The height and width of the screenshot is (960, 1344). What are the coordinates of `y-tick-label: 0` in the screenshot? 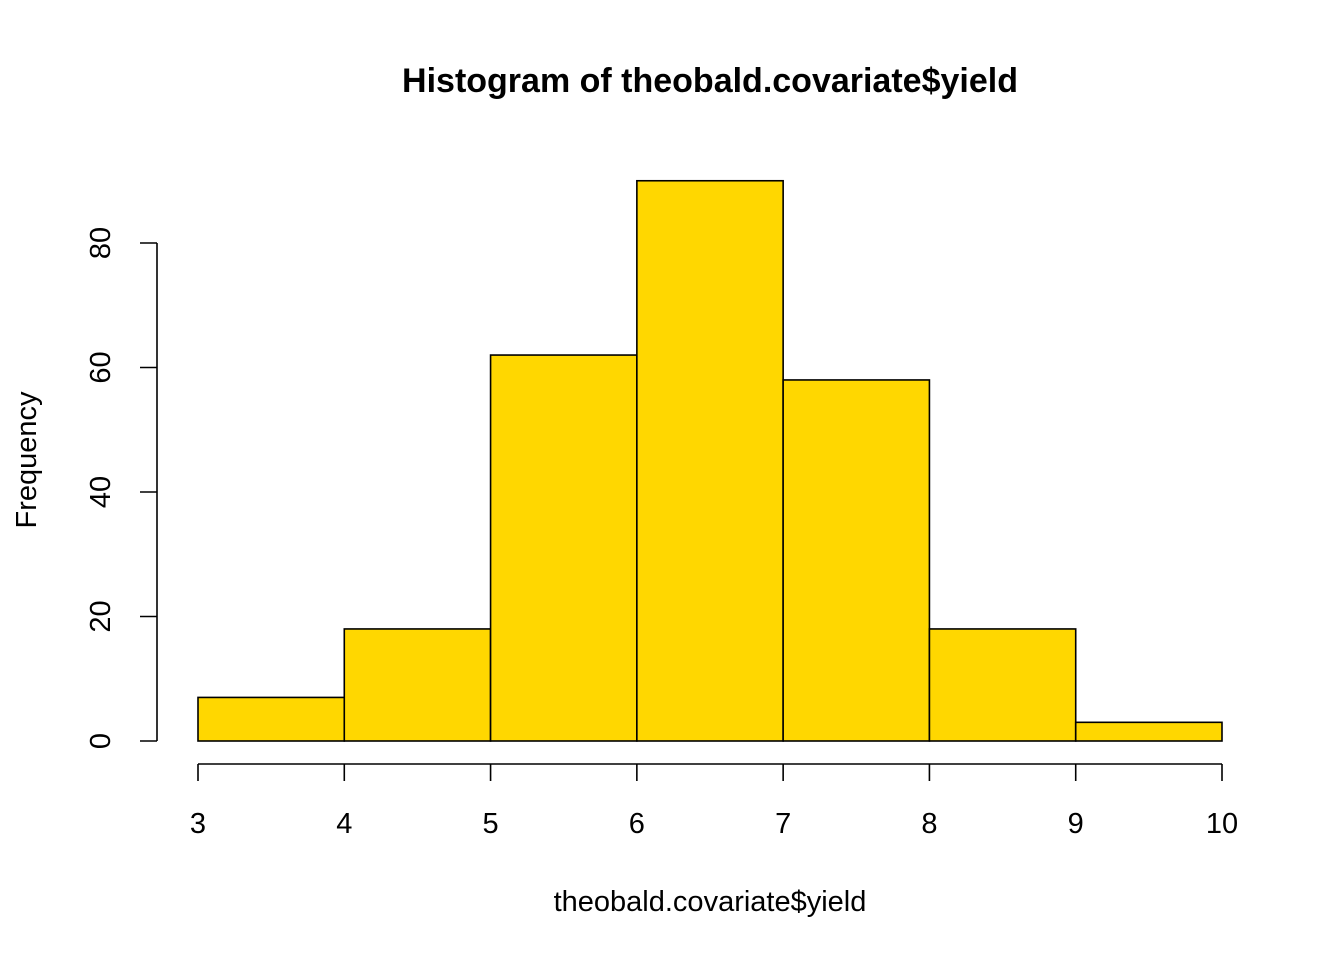 It's located at (101, 741).